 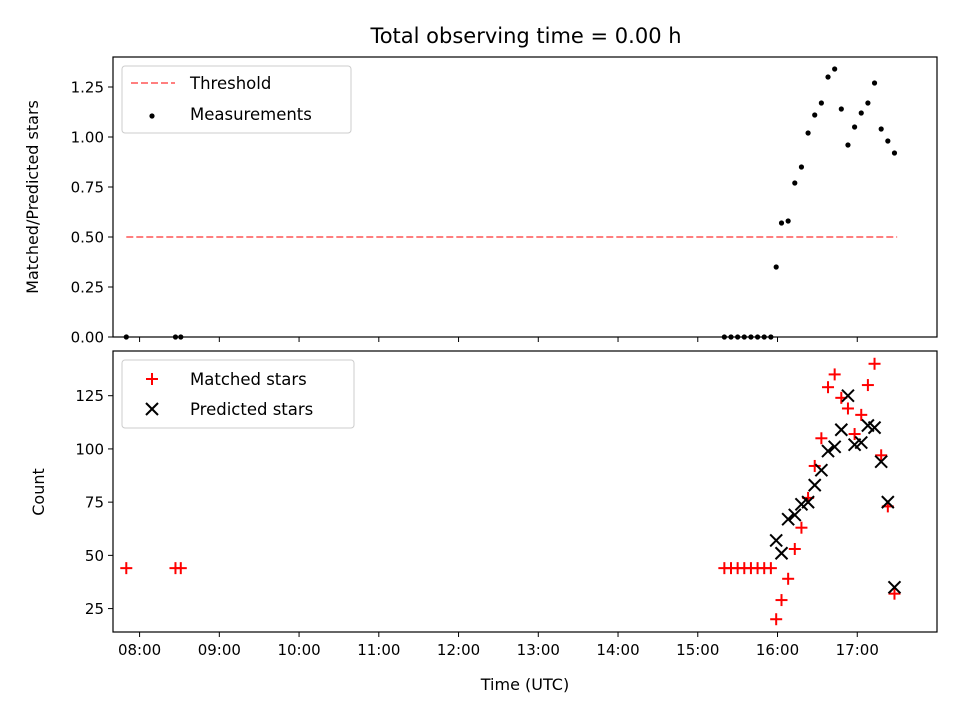 I want to click on bottom-legend-box, so click(x=238, y=394).